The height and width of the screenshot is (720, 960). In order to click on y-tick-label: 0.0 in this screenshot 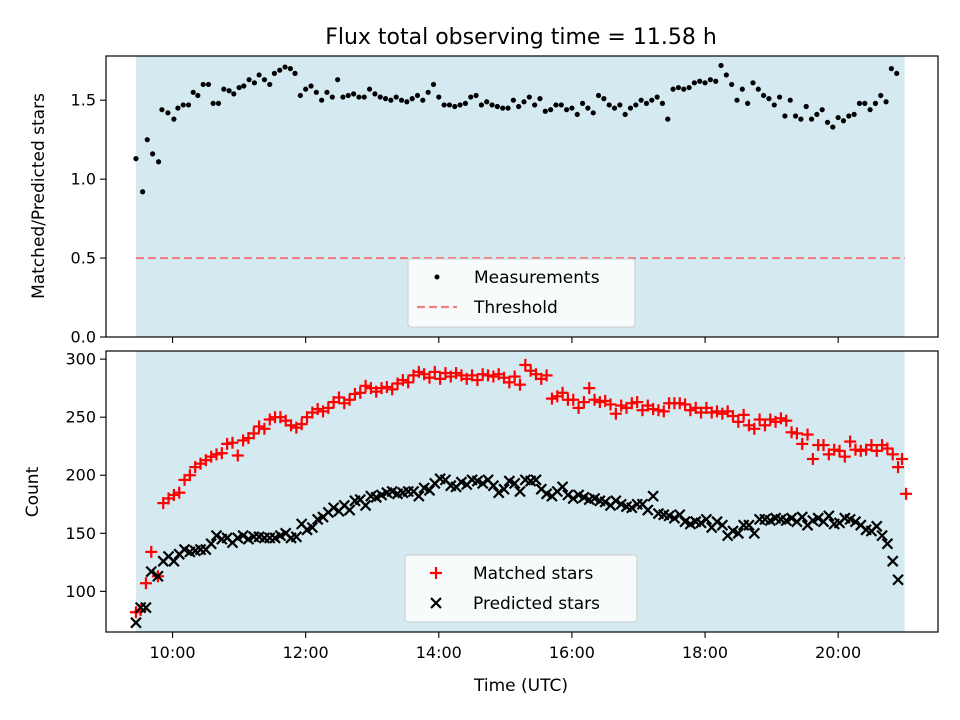, I will do `click(83, 337)`.